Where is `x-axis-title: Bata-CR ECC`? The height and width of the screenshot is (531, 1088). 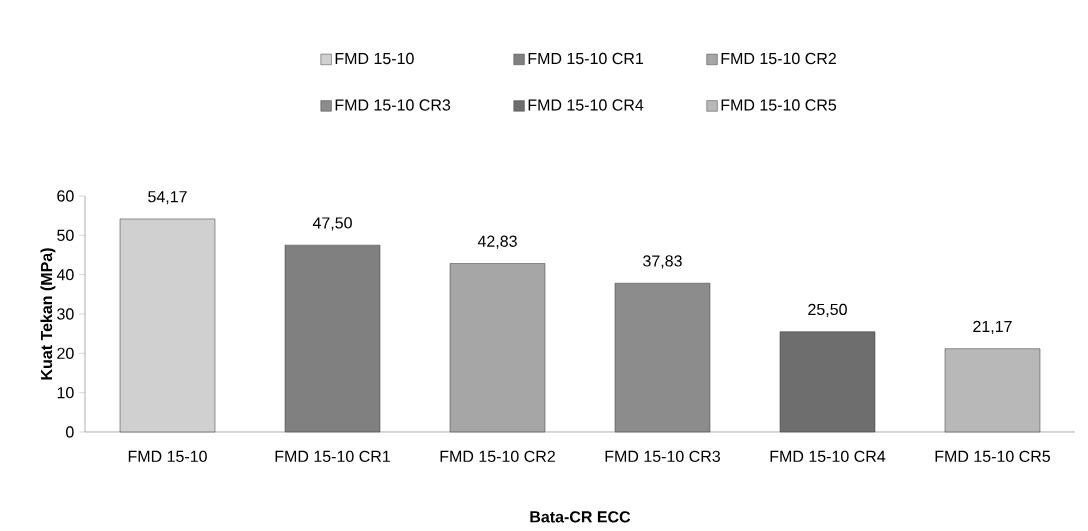
x-axis-title: Bata-CR ECC is located at coordinates (580, 517).